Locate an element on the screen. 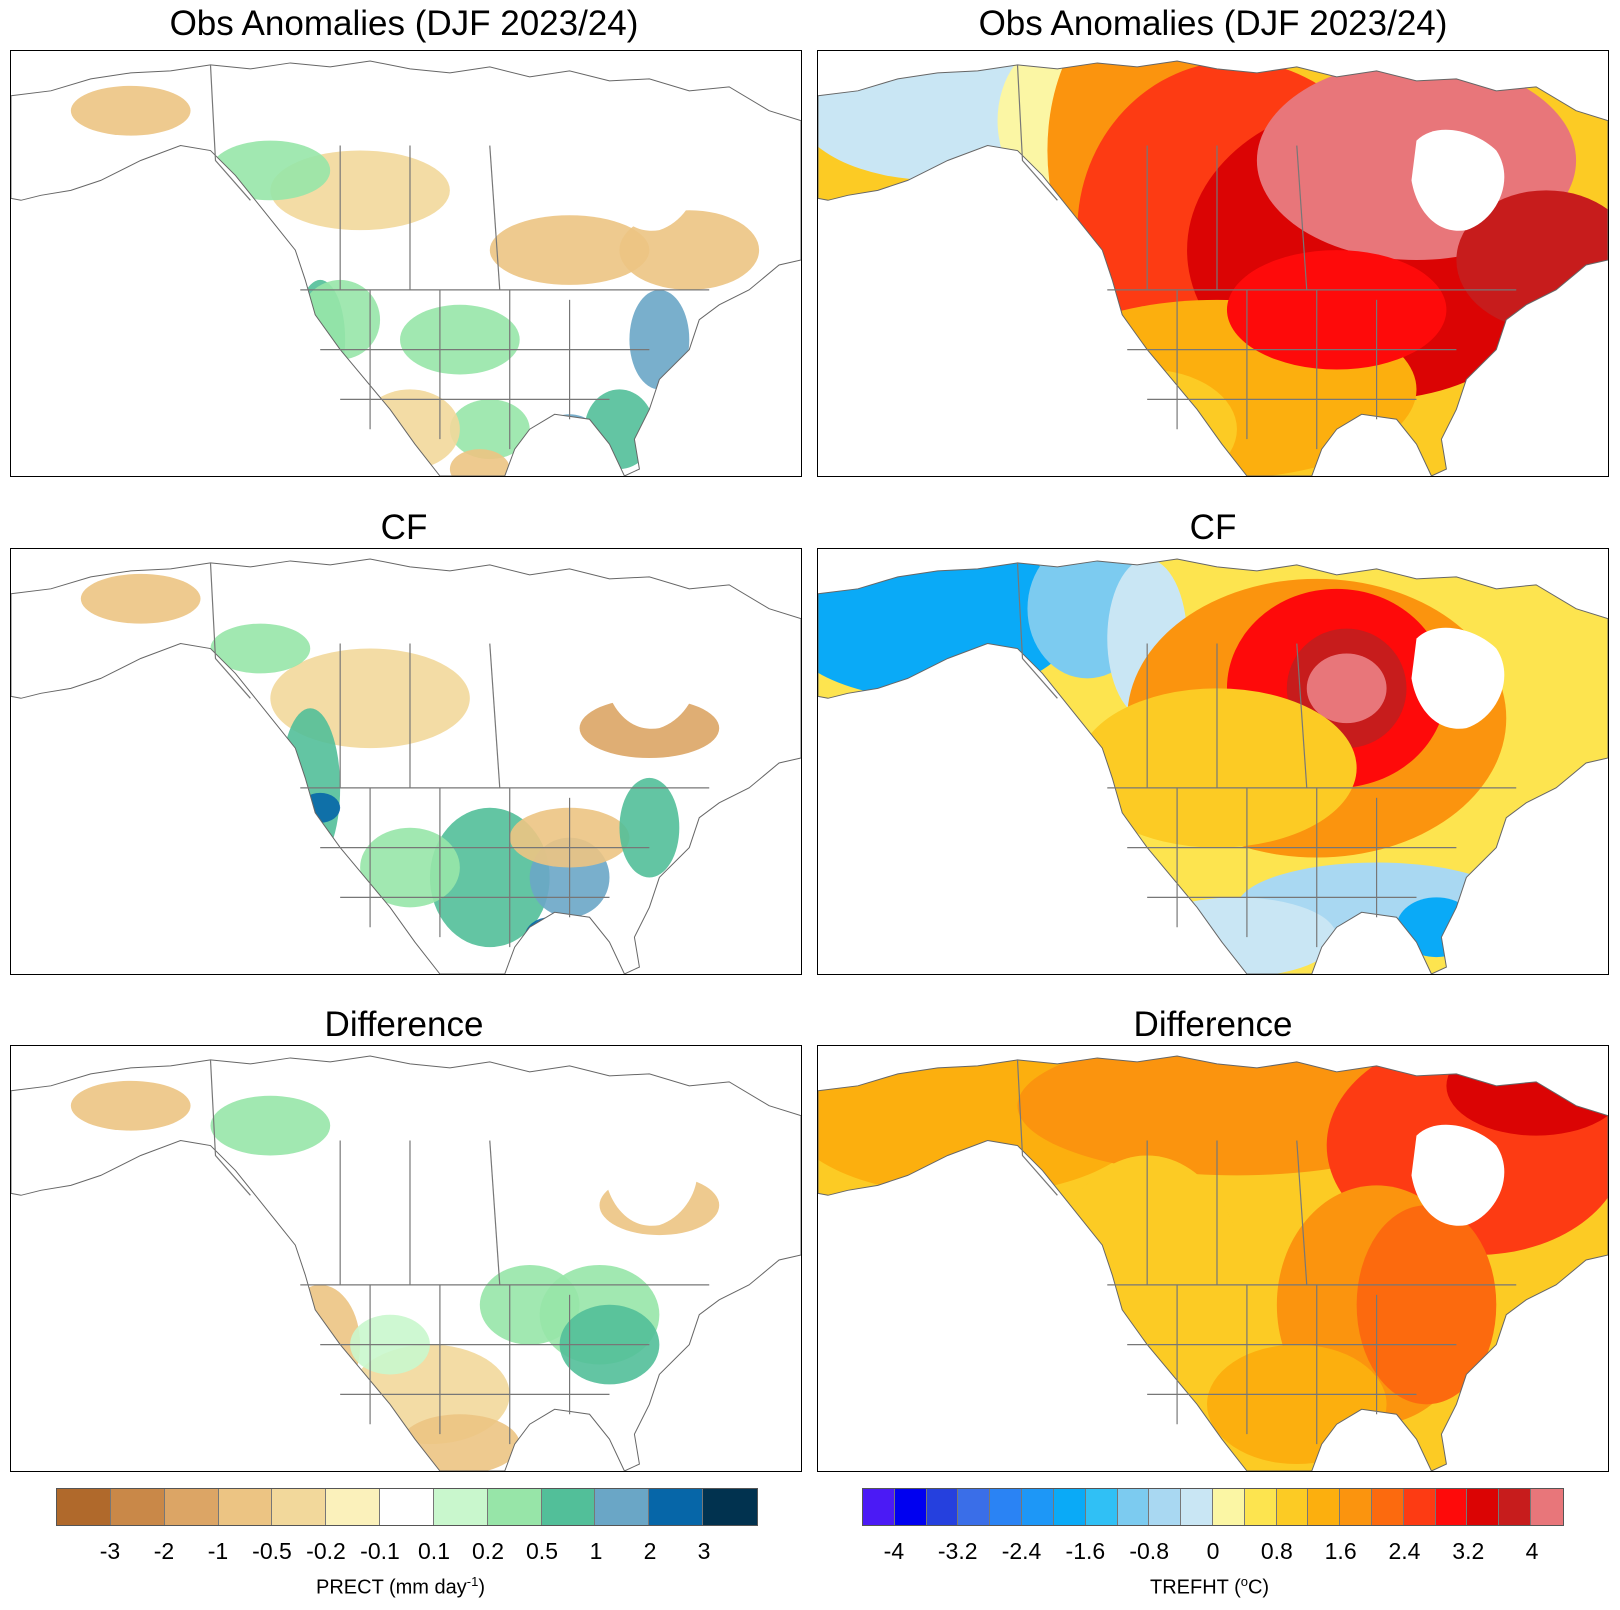 This screenshot has height=1610, width=1620. colorbar-tick-label: -2 is located at coordinates (164, 1551).